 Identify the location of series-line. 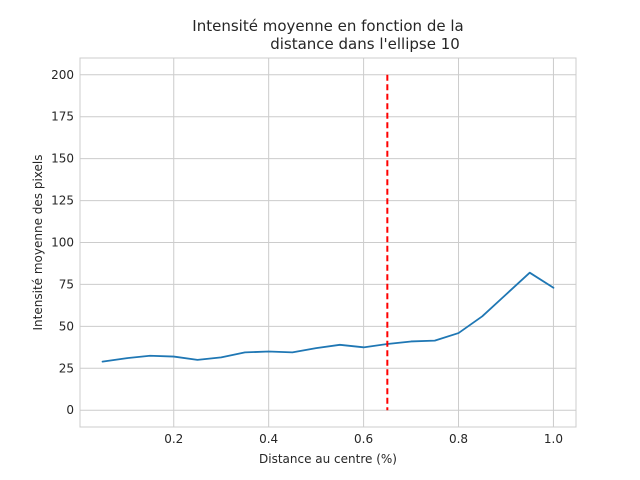
(328, 317).